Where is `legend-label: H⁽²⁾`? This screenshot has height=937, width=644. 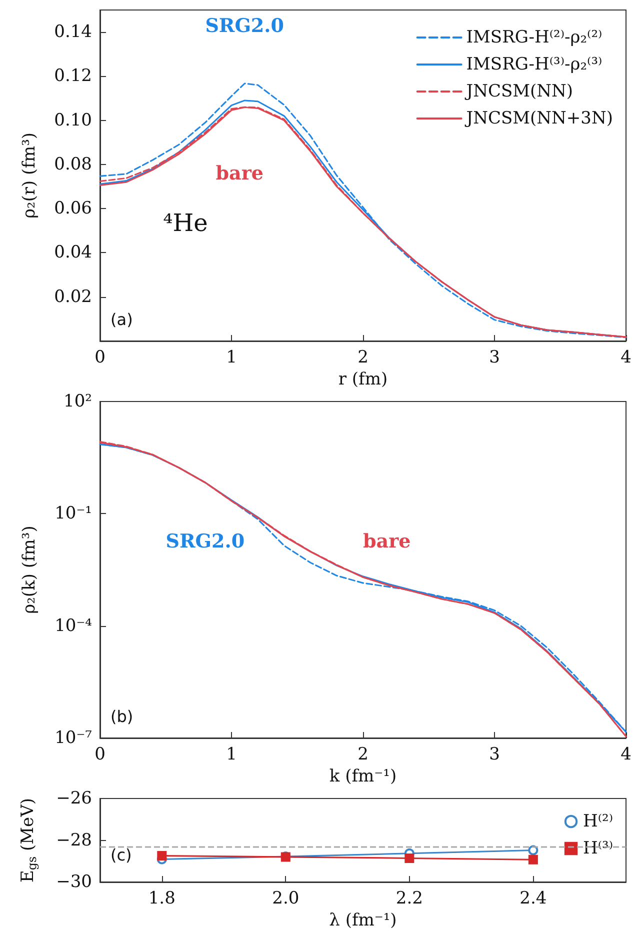
legend-label: H⁽²⁾ is located at coordinates (598, 822).